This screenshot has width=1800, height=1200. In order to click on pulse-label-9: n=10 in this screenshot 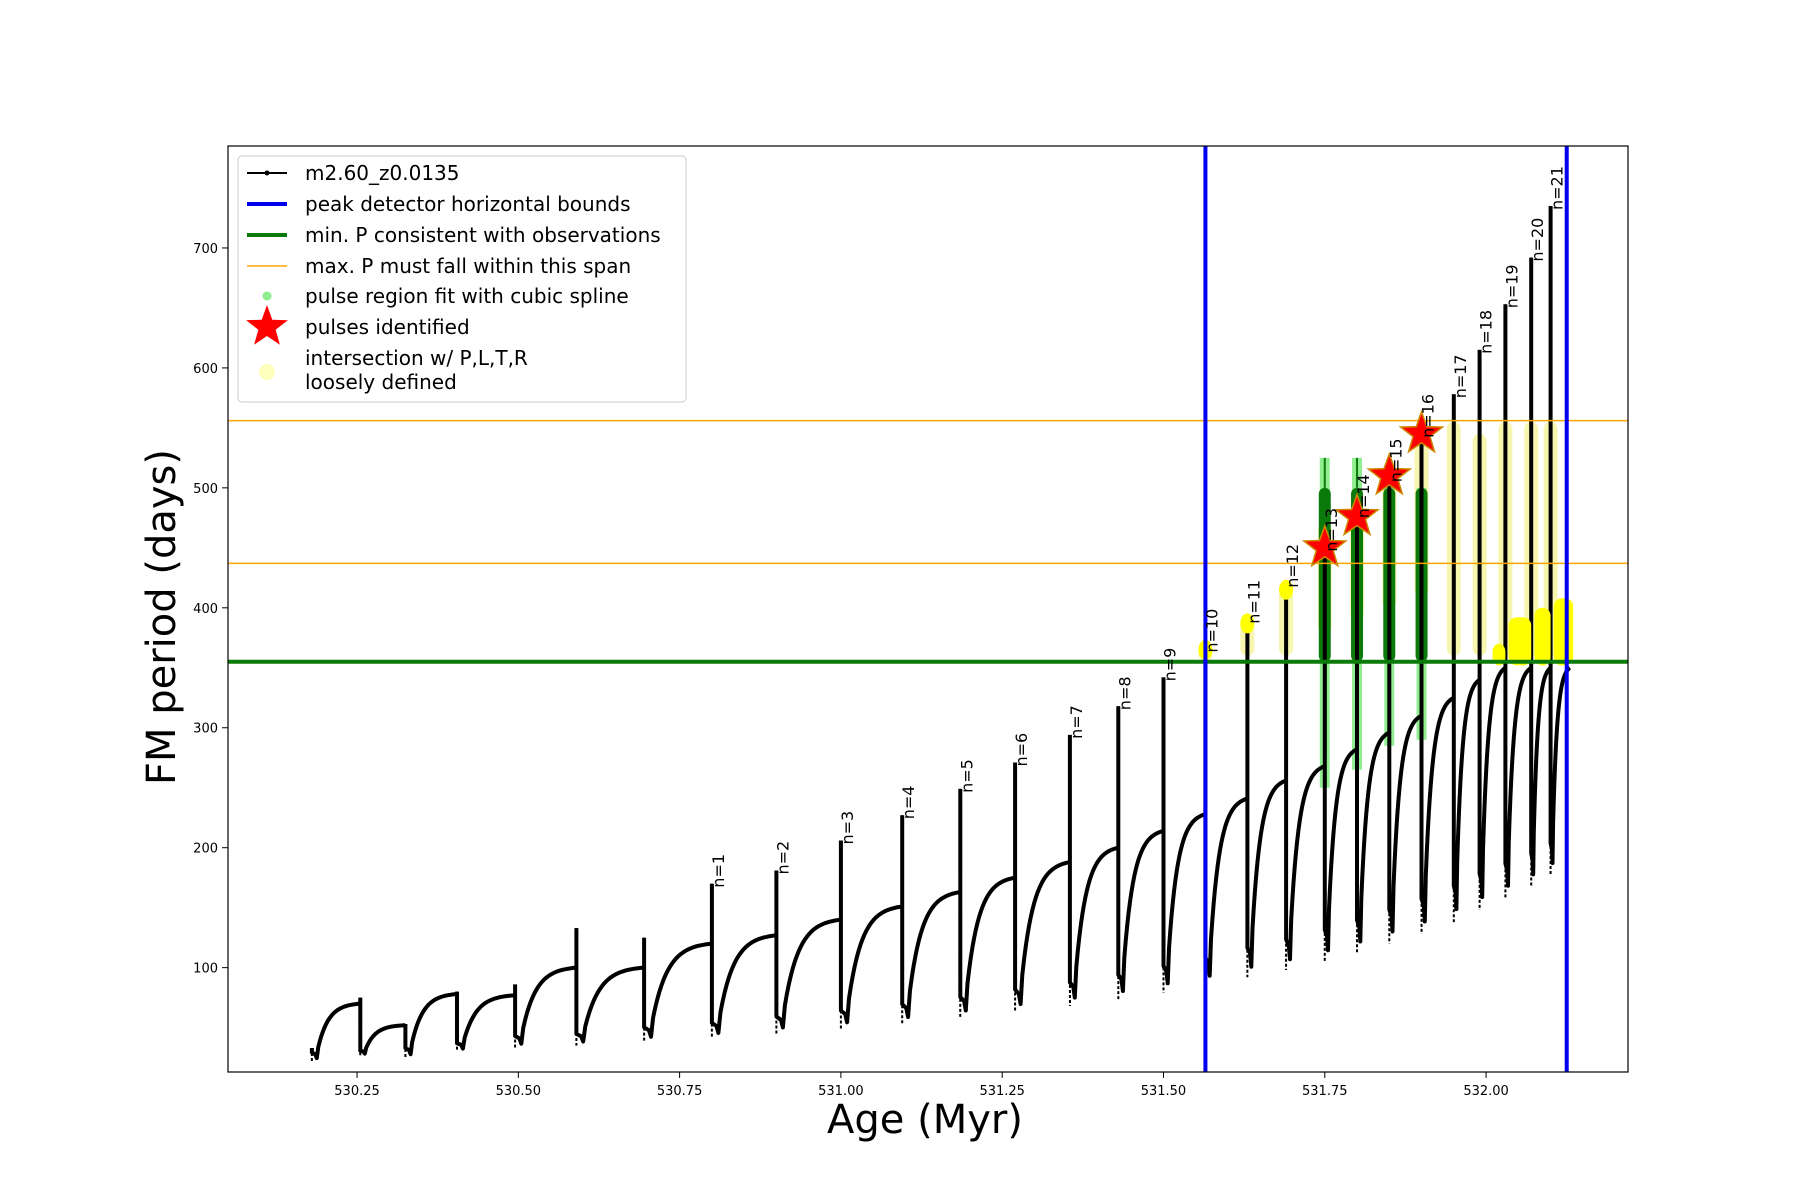, I will do `click(1211, 631)`.